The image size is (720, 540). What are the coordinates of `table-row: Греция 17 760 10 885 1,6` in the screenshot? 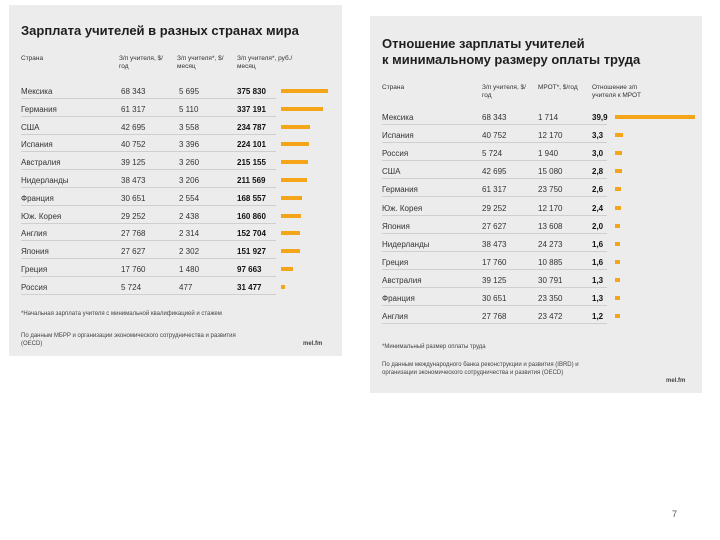 It's located at (536, 262).